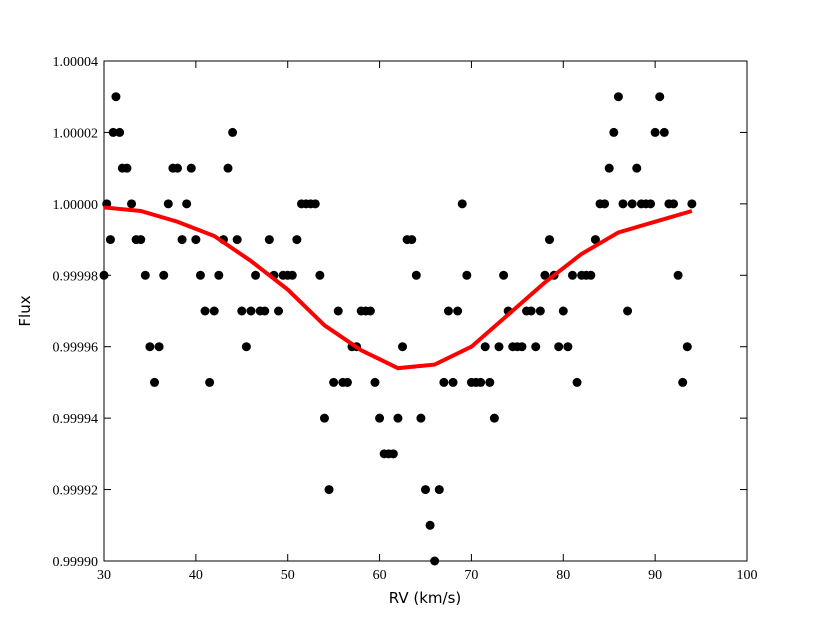  What do you see at coordinates (425, 598) in the screenshot?
I see `x-axis-label: RV (km/s)` at bounding box center [425, 598].